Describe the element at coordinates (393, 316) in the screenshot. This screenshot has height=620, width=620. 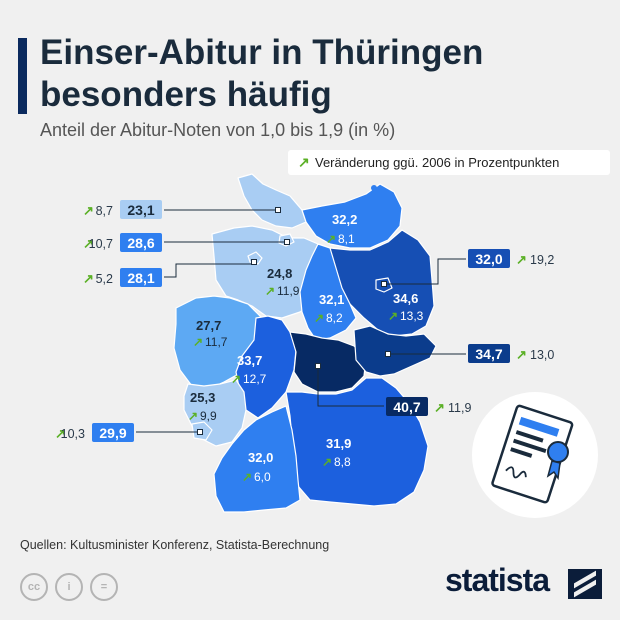
I see `change-arrow-icon-bb: ↗` at that location.